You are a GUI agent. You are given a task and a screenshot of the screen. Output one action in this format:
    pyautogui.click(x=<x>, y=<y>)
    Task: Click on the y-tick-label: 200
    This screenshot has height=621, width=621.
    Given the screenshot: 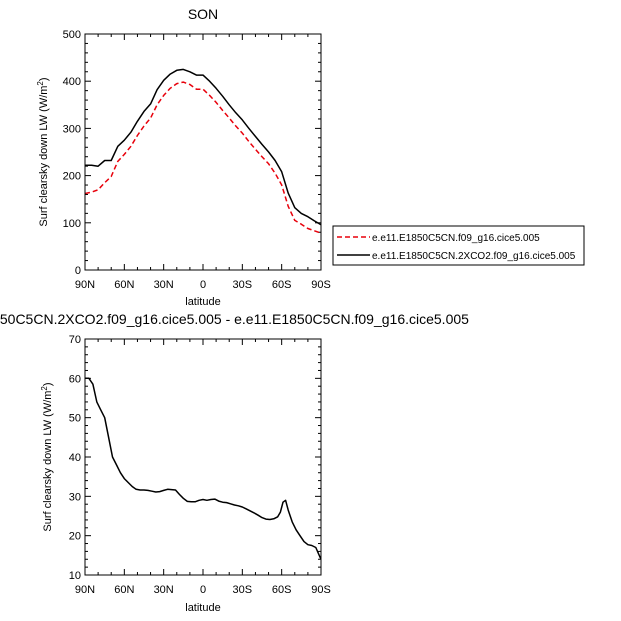 What is the action you would take?
    pyautogui.click(x=72, y=177)
    